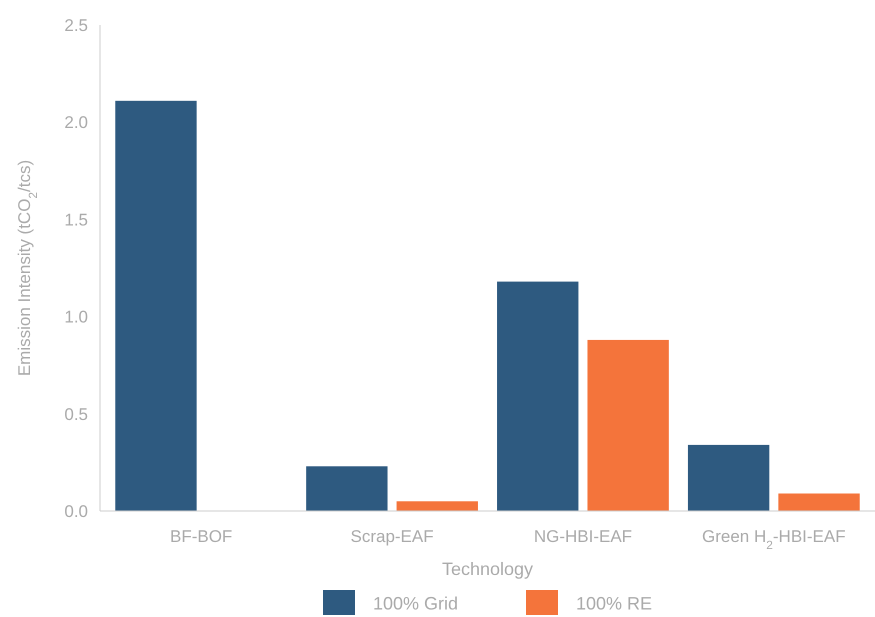 The image size is (875, 617). I want to click on y-tick-label: 2.0, so click(76, 122).